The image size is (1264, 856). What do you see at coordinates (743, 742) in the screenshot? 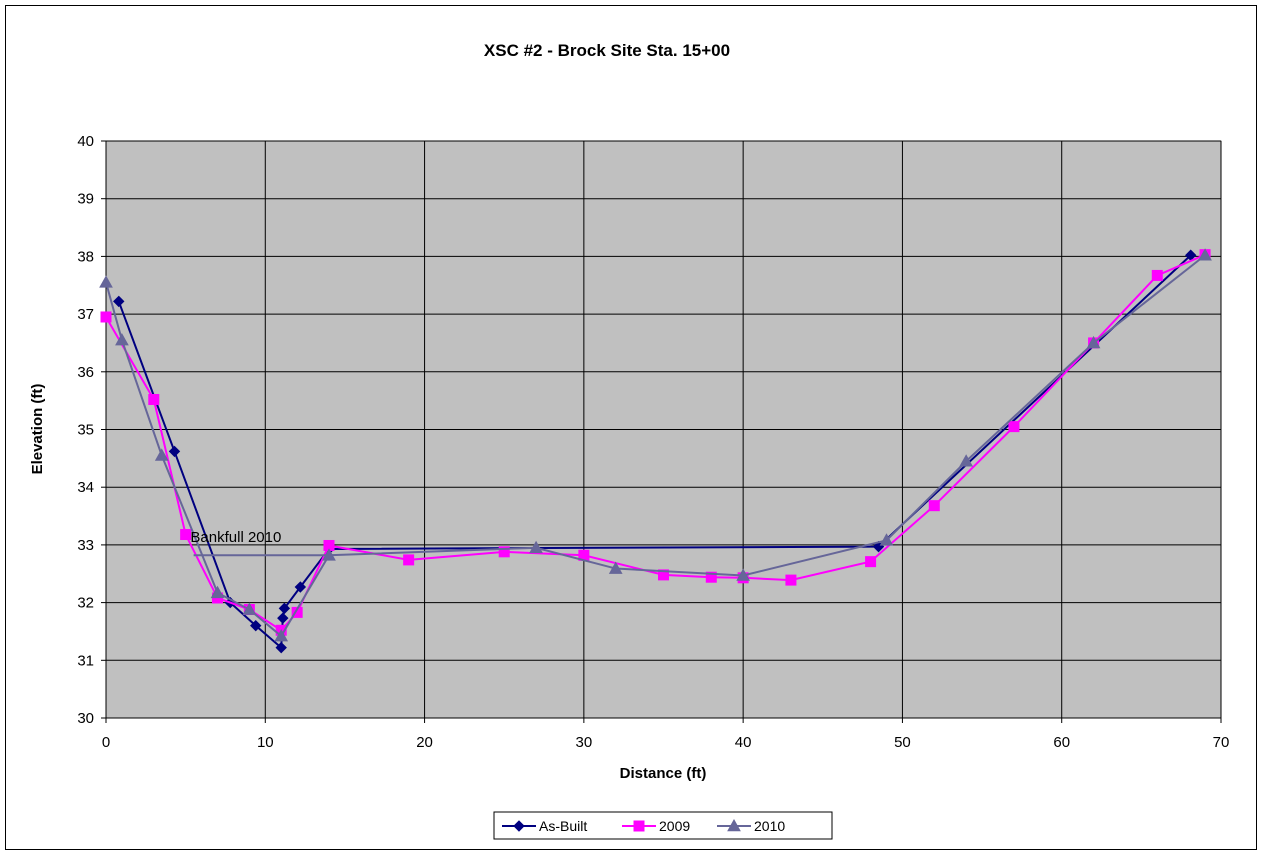
I see `x-tick-label: 40` at bounding box center [743, 742].